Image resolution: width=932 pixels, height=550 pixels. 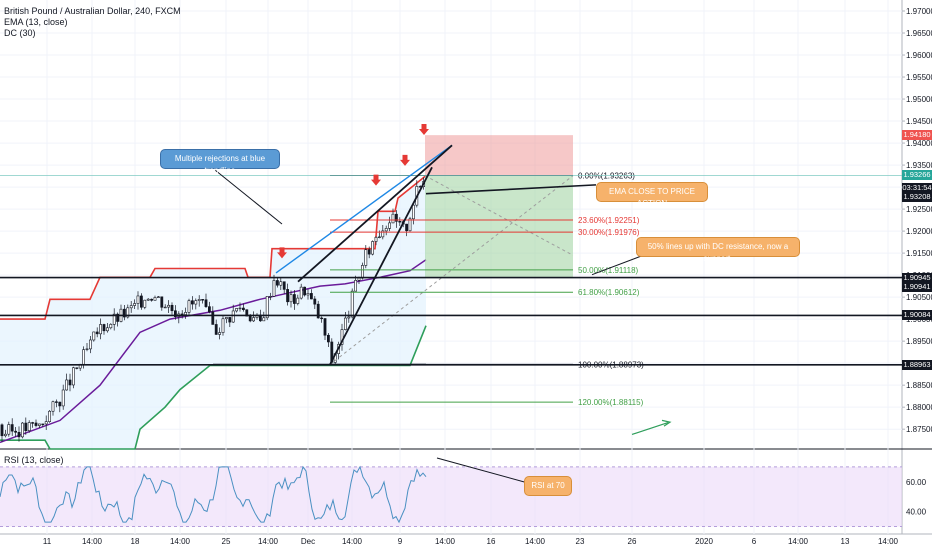 What do you see at coordinates (917, 175) in the screenshot?
I see `price-tag: 1.93266` at bounding box center [917, 175].